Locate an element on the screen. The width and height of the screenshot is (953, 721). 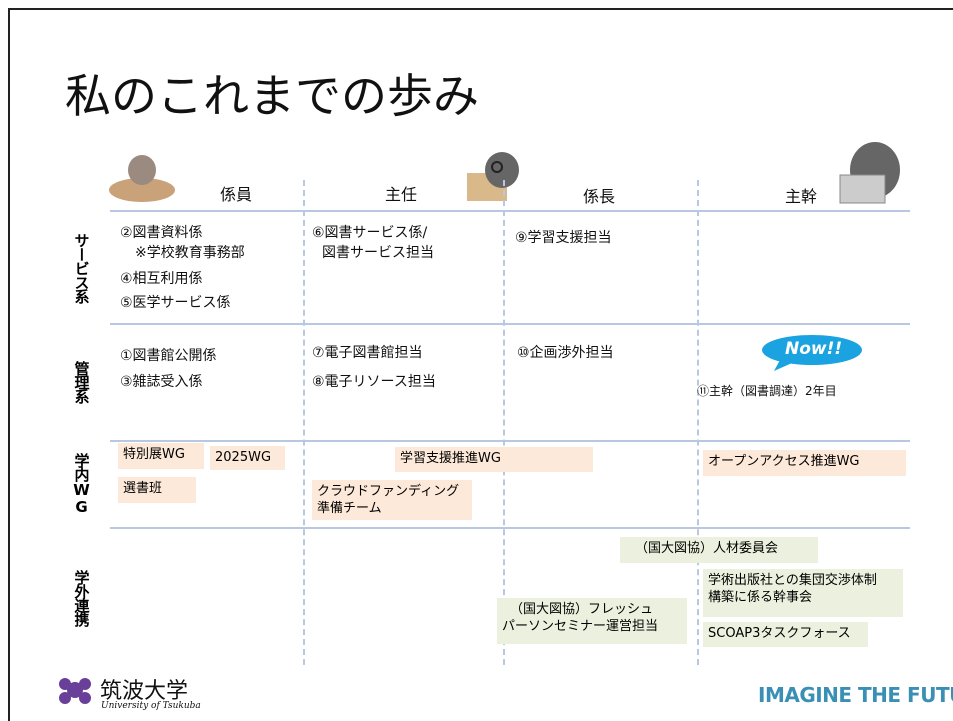
wg-box: クラウドファンディング 準備チーム is located at coordinates (392, 500).